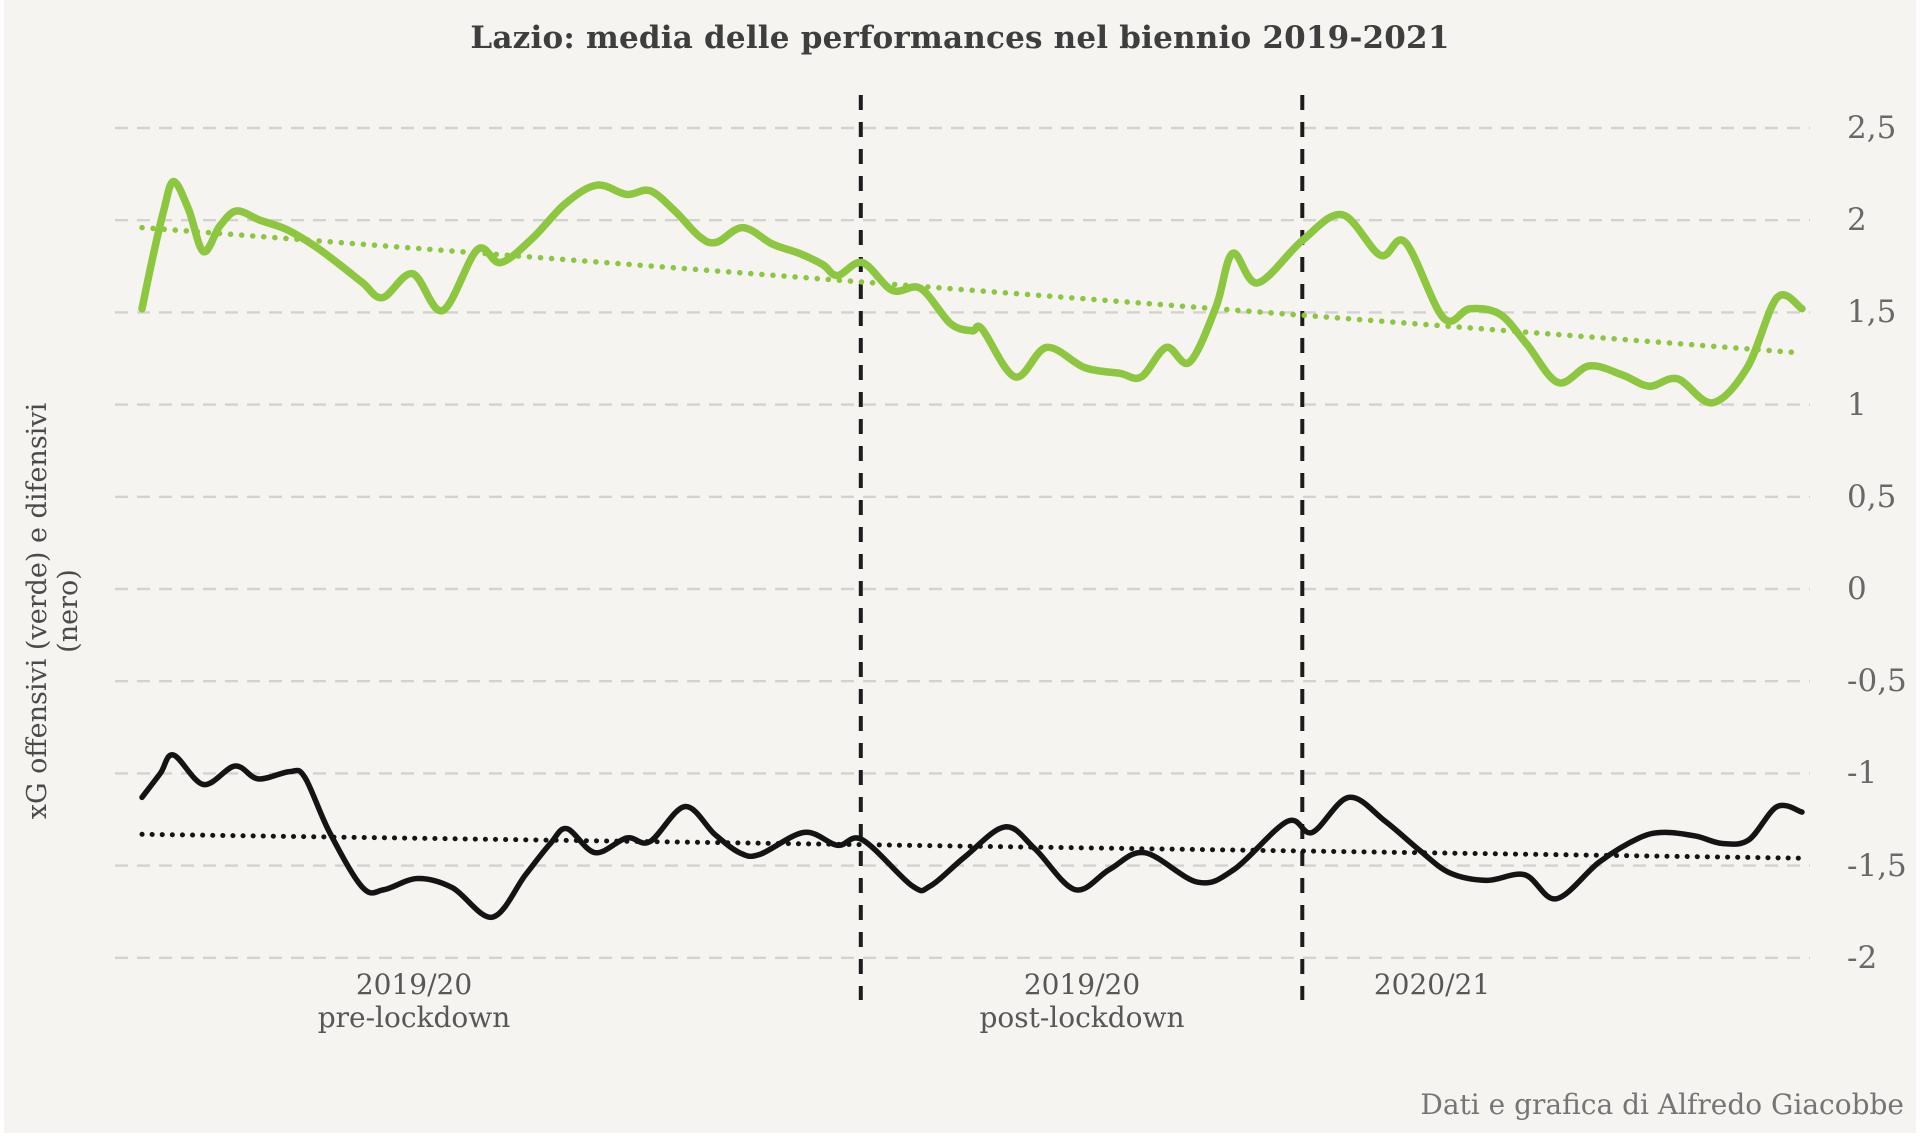  Describe the element at coordinates (1082, 1017) in the screenshot. I see `x-section-label-line2: post-lockdown` at that location.